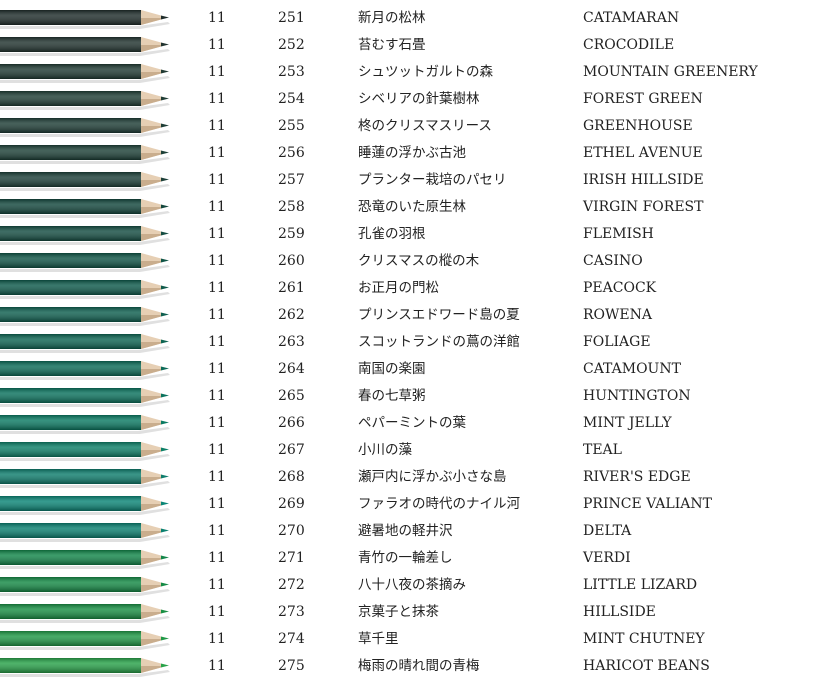  I want to click on color-name-en: LITTLE LIZARD, so click(640, 585).